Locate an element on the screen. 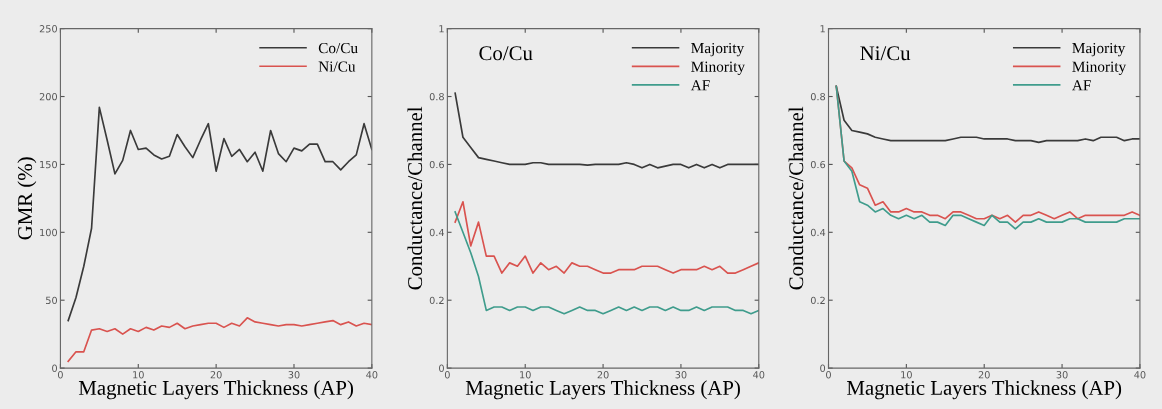  y-tick-label: 250 is located at coordinates (48, 29).